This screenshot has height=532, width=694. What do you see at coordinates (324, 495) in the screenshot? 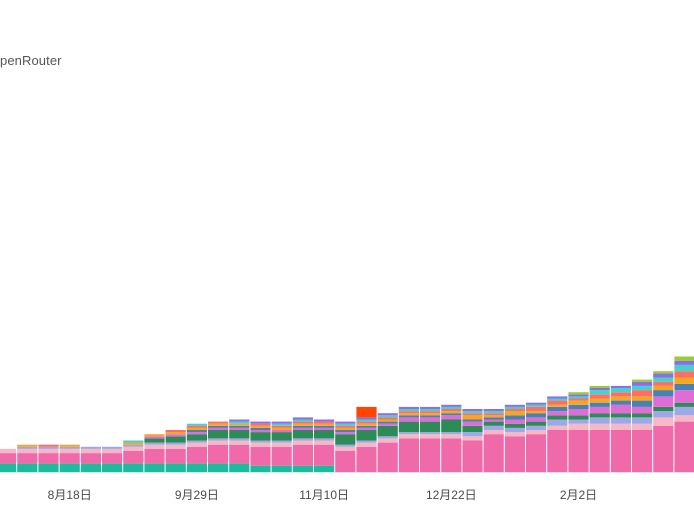
I see `x-tick-label: 11月10日` at bounding box center [324, 495].